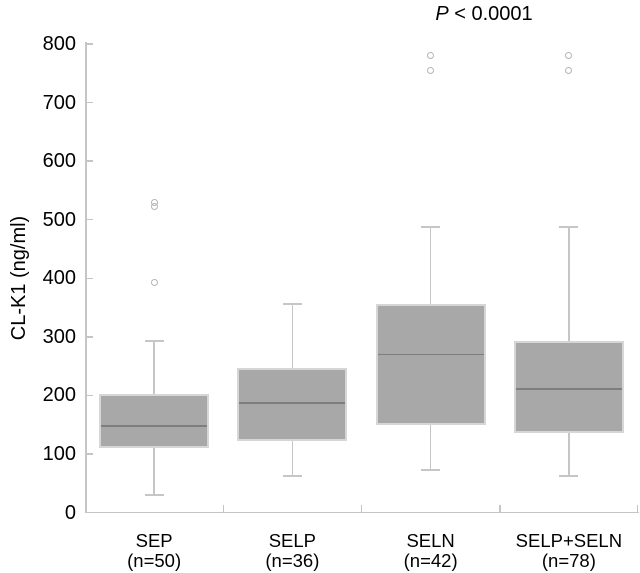 This screenshot has width=640, height=573. Describe the element at coordinates (59, 278) in the screenshot. I see `y-tick-label: 400` at that location.